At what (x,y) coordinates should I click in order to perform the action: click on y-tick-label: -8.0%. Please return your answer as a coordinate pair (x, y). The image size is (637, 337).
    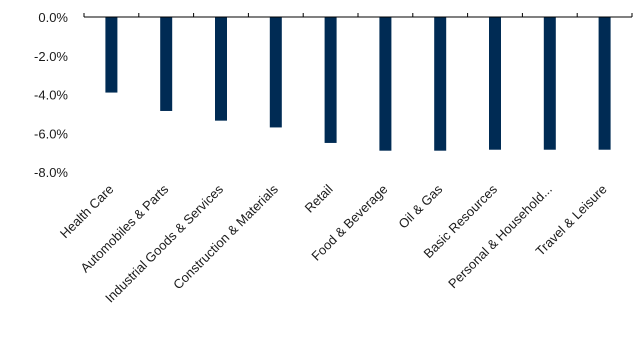
    Looking at the image, I should click on (51, 172).